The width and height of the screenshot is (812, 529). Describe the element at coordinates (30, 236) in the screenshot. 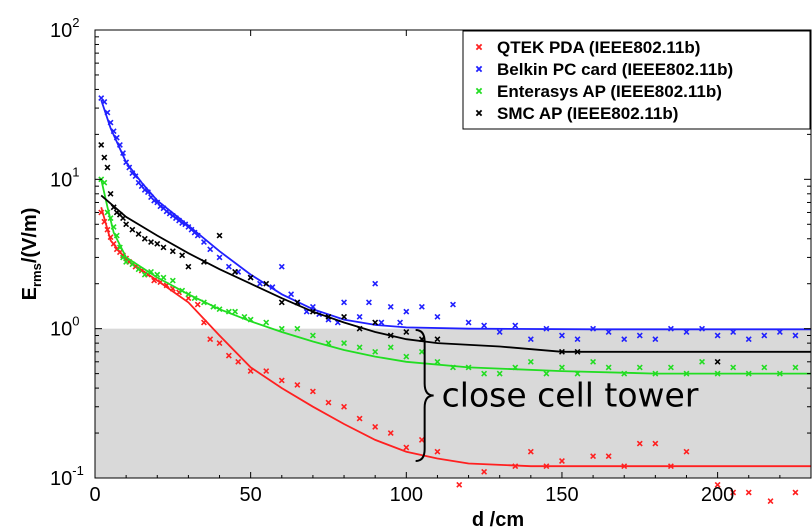

I see `y-axis-title-tail: /(V/m)` at that location.